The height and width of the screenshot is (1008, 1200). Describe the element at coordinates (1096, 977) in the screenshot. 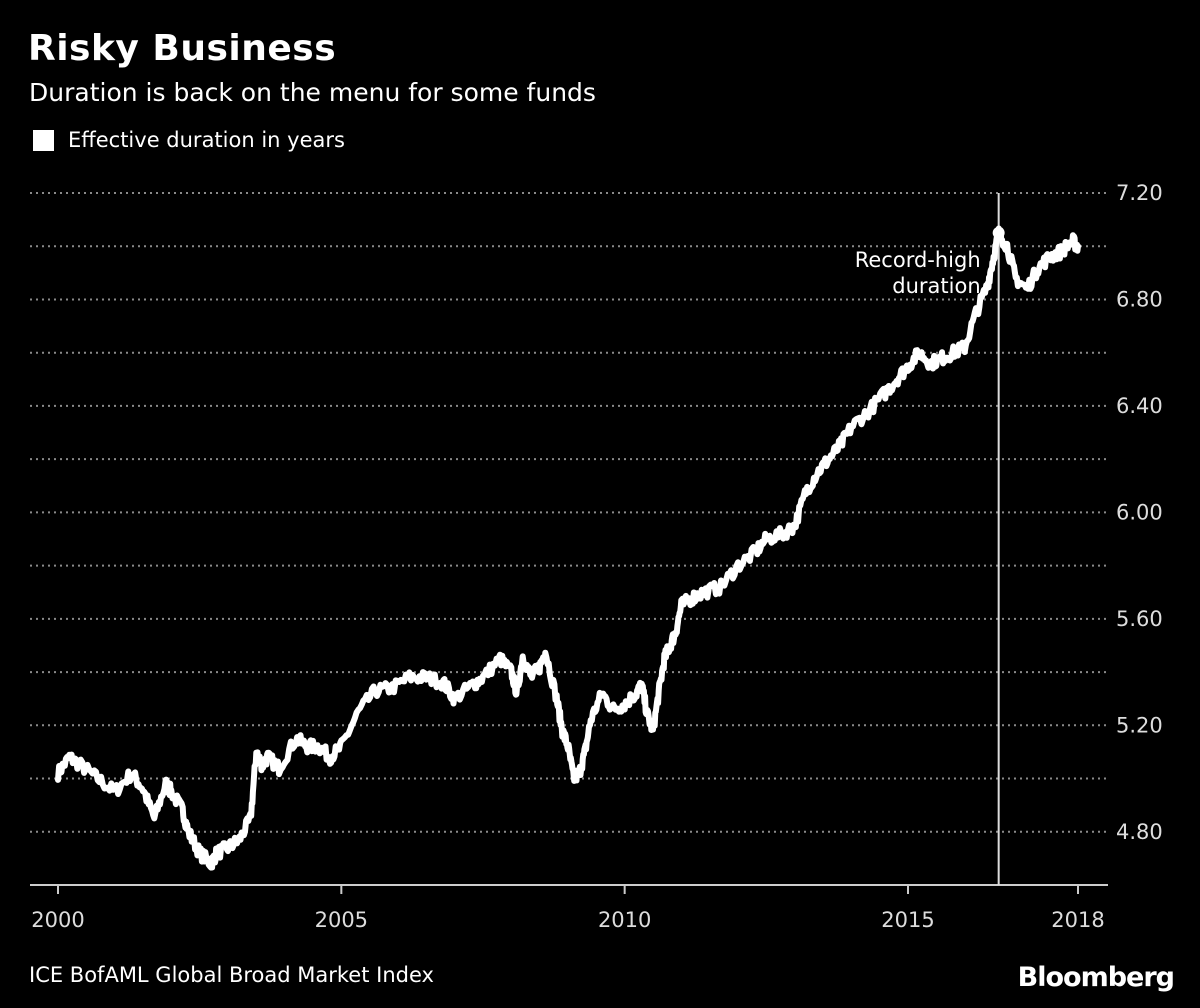

I see `bloomberg-logo: Bloomberg` at that location.